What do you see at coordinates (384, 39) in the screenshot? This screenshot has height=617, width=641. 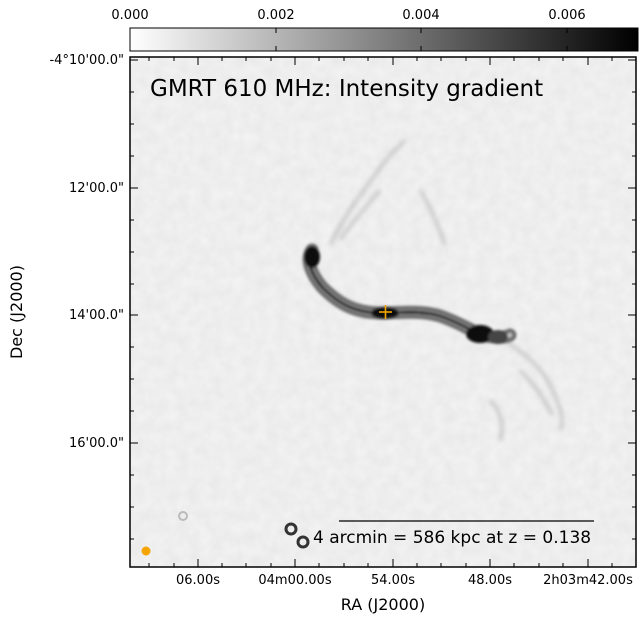 I see `colorbar-gradient` at bounding box center [384, 39].